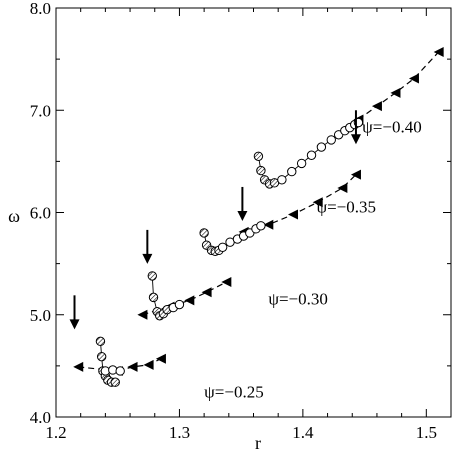 The width and height of the screenshot is (463, 454). I want to click on y-tick-label: 6.0, so click(40, 213).